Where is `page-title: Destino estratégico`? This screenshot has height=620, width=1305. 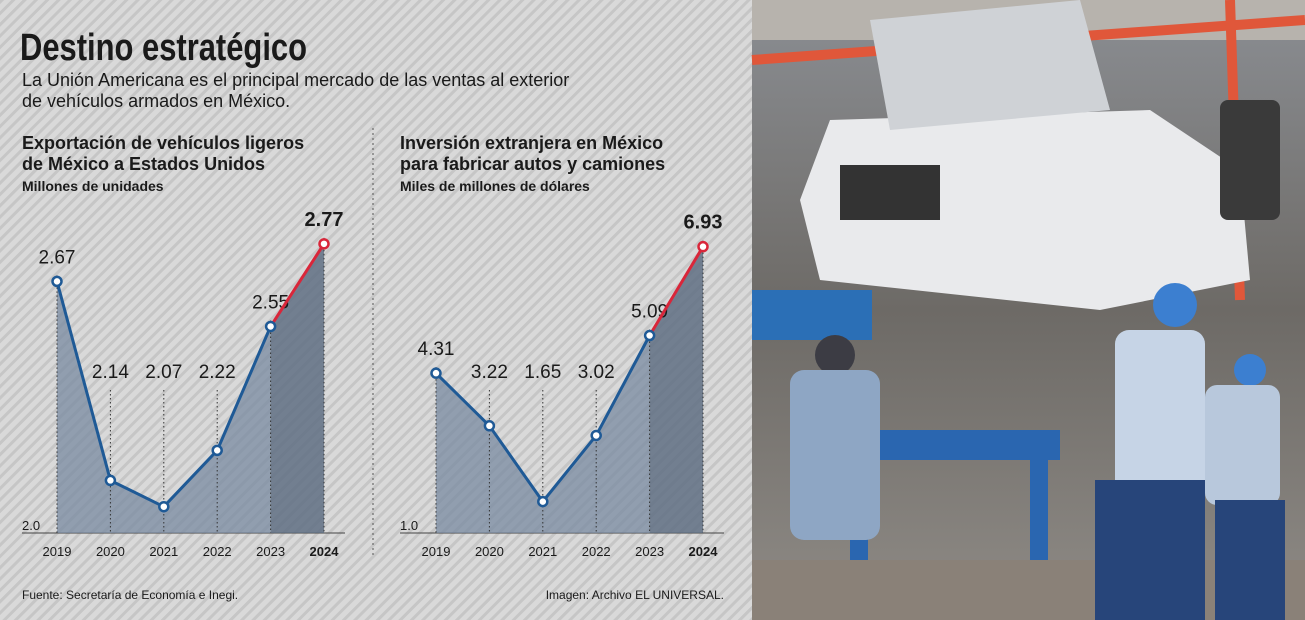 page-title: Destino estratégico is located at coordinates (163, 48).